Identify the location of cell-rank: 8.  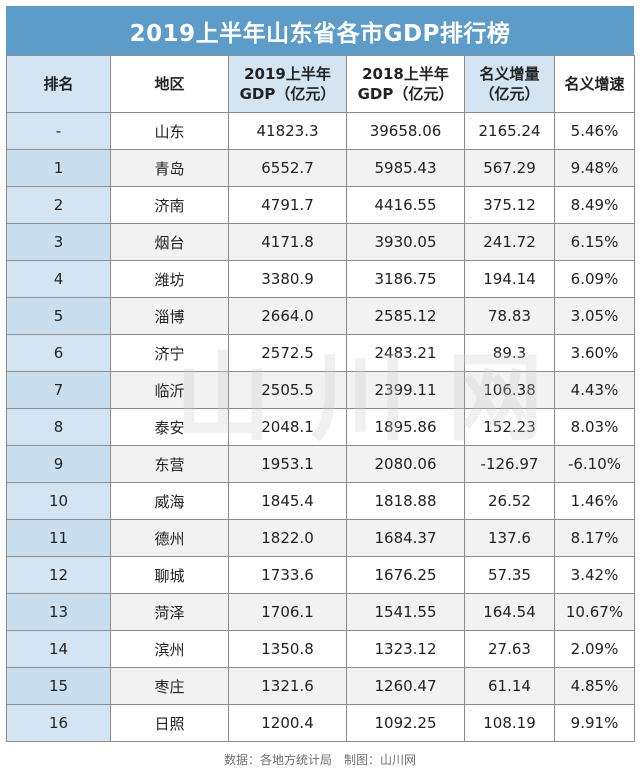
(58, 427).